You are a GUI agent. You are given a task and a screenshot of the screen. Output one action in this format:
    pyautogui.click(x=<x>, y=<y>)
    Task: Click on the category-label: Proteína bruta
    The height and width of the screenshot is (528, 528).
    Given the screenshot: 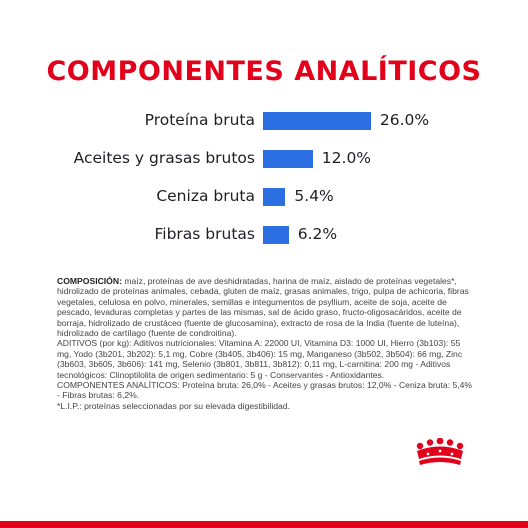 What is the action you would take?
    pyautogui.click(x=199, y=120)
    